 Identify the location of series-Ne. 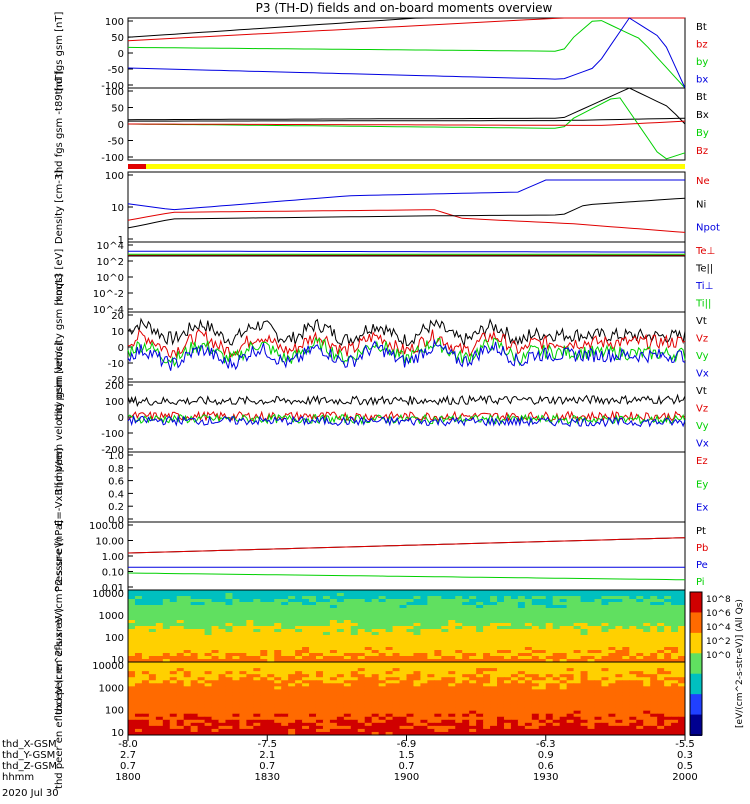
(406, 221).